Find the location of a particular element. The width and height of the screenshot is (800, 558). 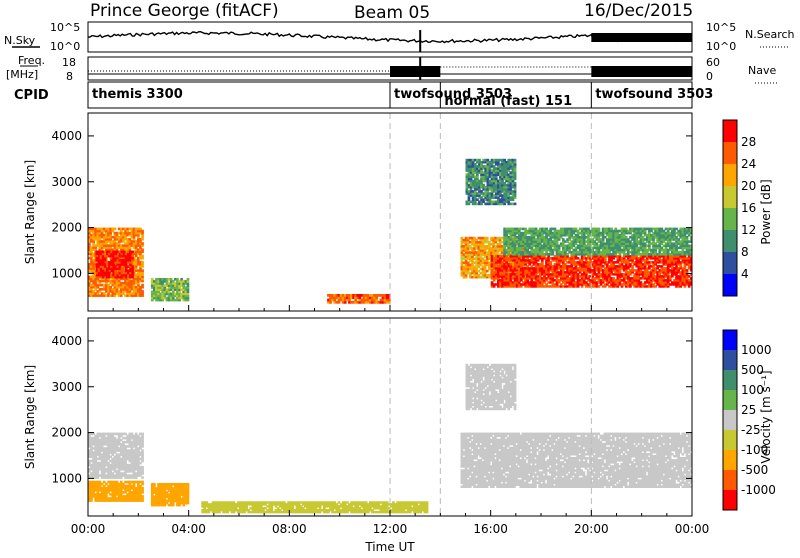

nave-label: Nave is located at coordinates (762, 70).